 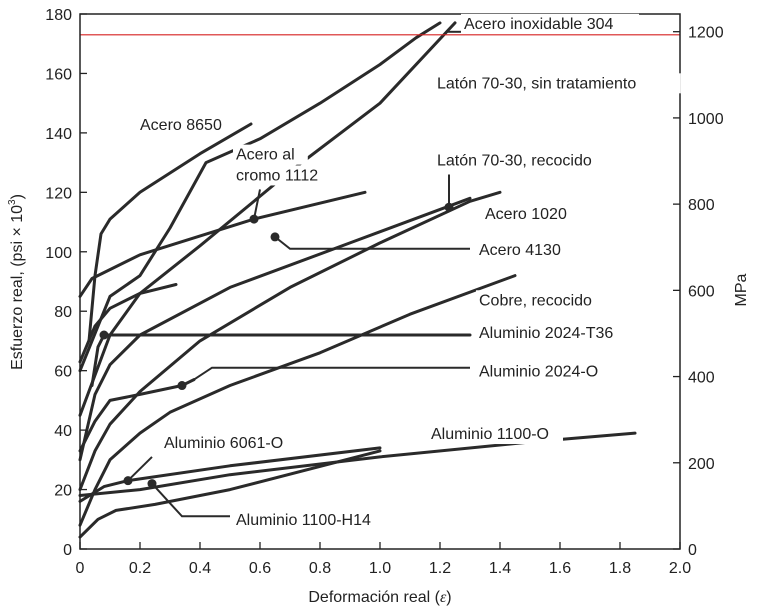 I want to click on x-tick-label-8: 1.6, so click(x=560, y=568).